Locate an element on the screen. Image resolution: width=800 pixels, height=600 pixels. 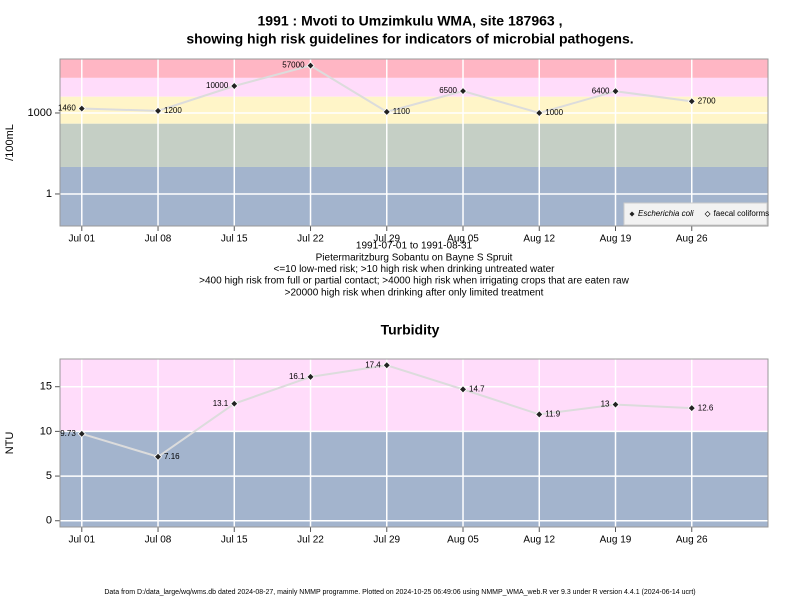
y-tick-label: 15 is located at coordinates (46, 387).